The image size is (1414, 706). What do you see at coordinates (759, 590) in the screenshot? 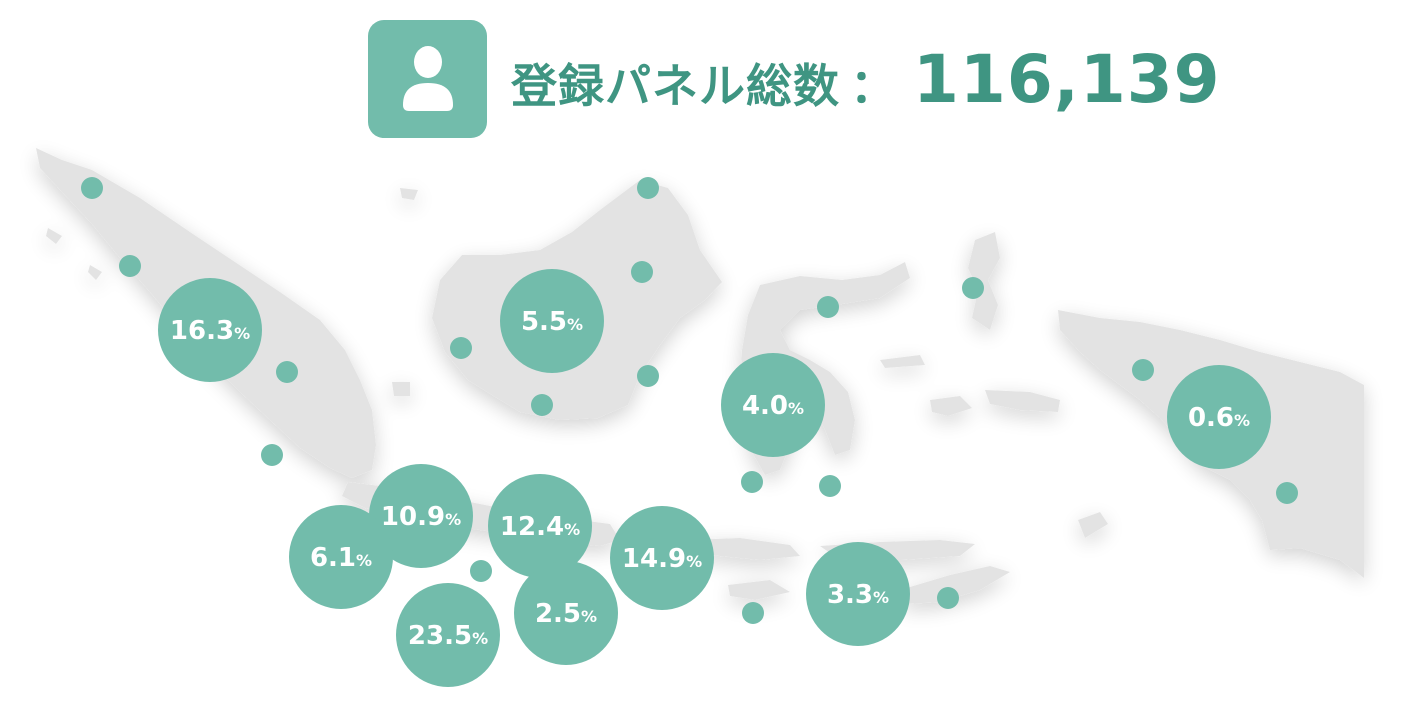
I see `island-sumba` at bounding box center [759, 590].